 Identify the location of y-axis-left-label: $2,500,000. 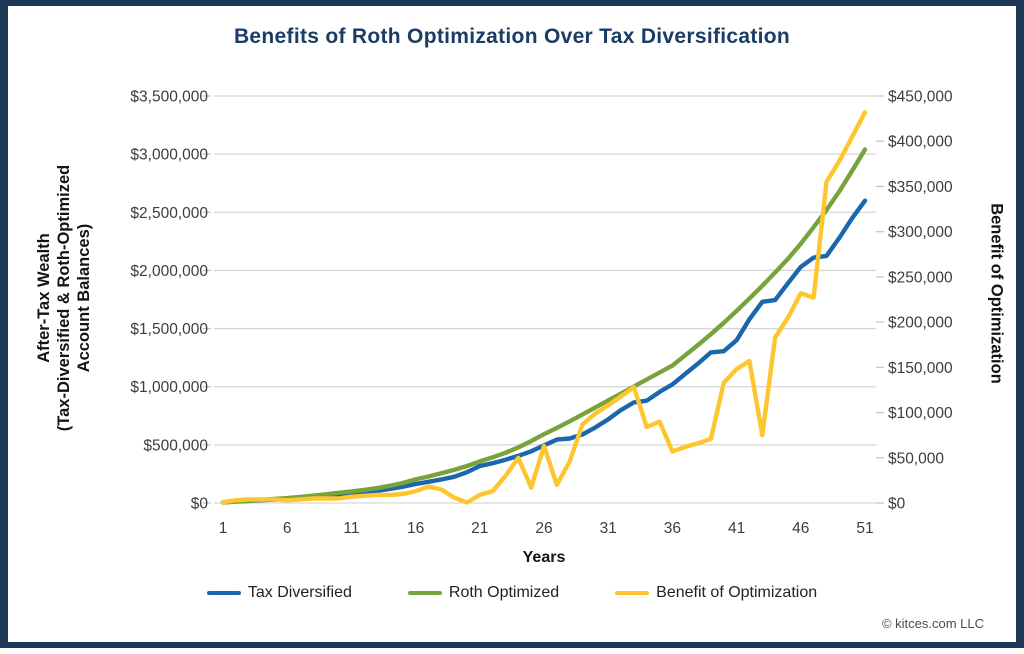
(169, 213).